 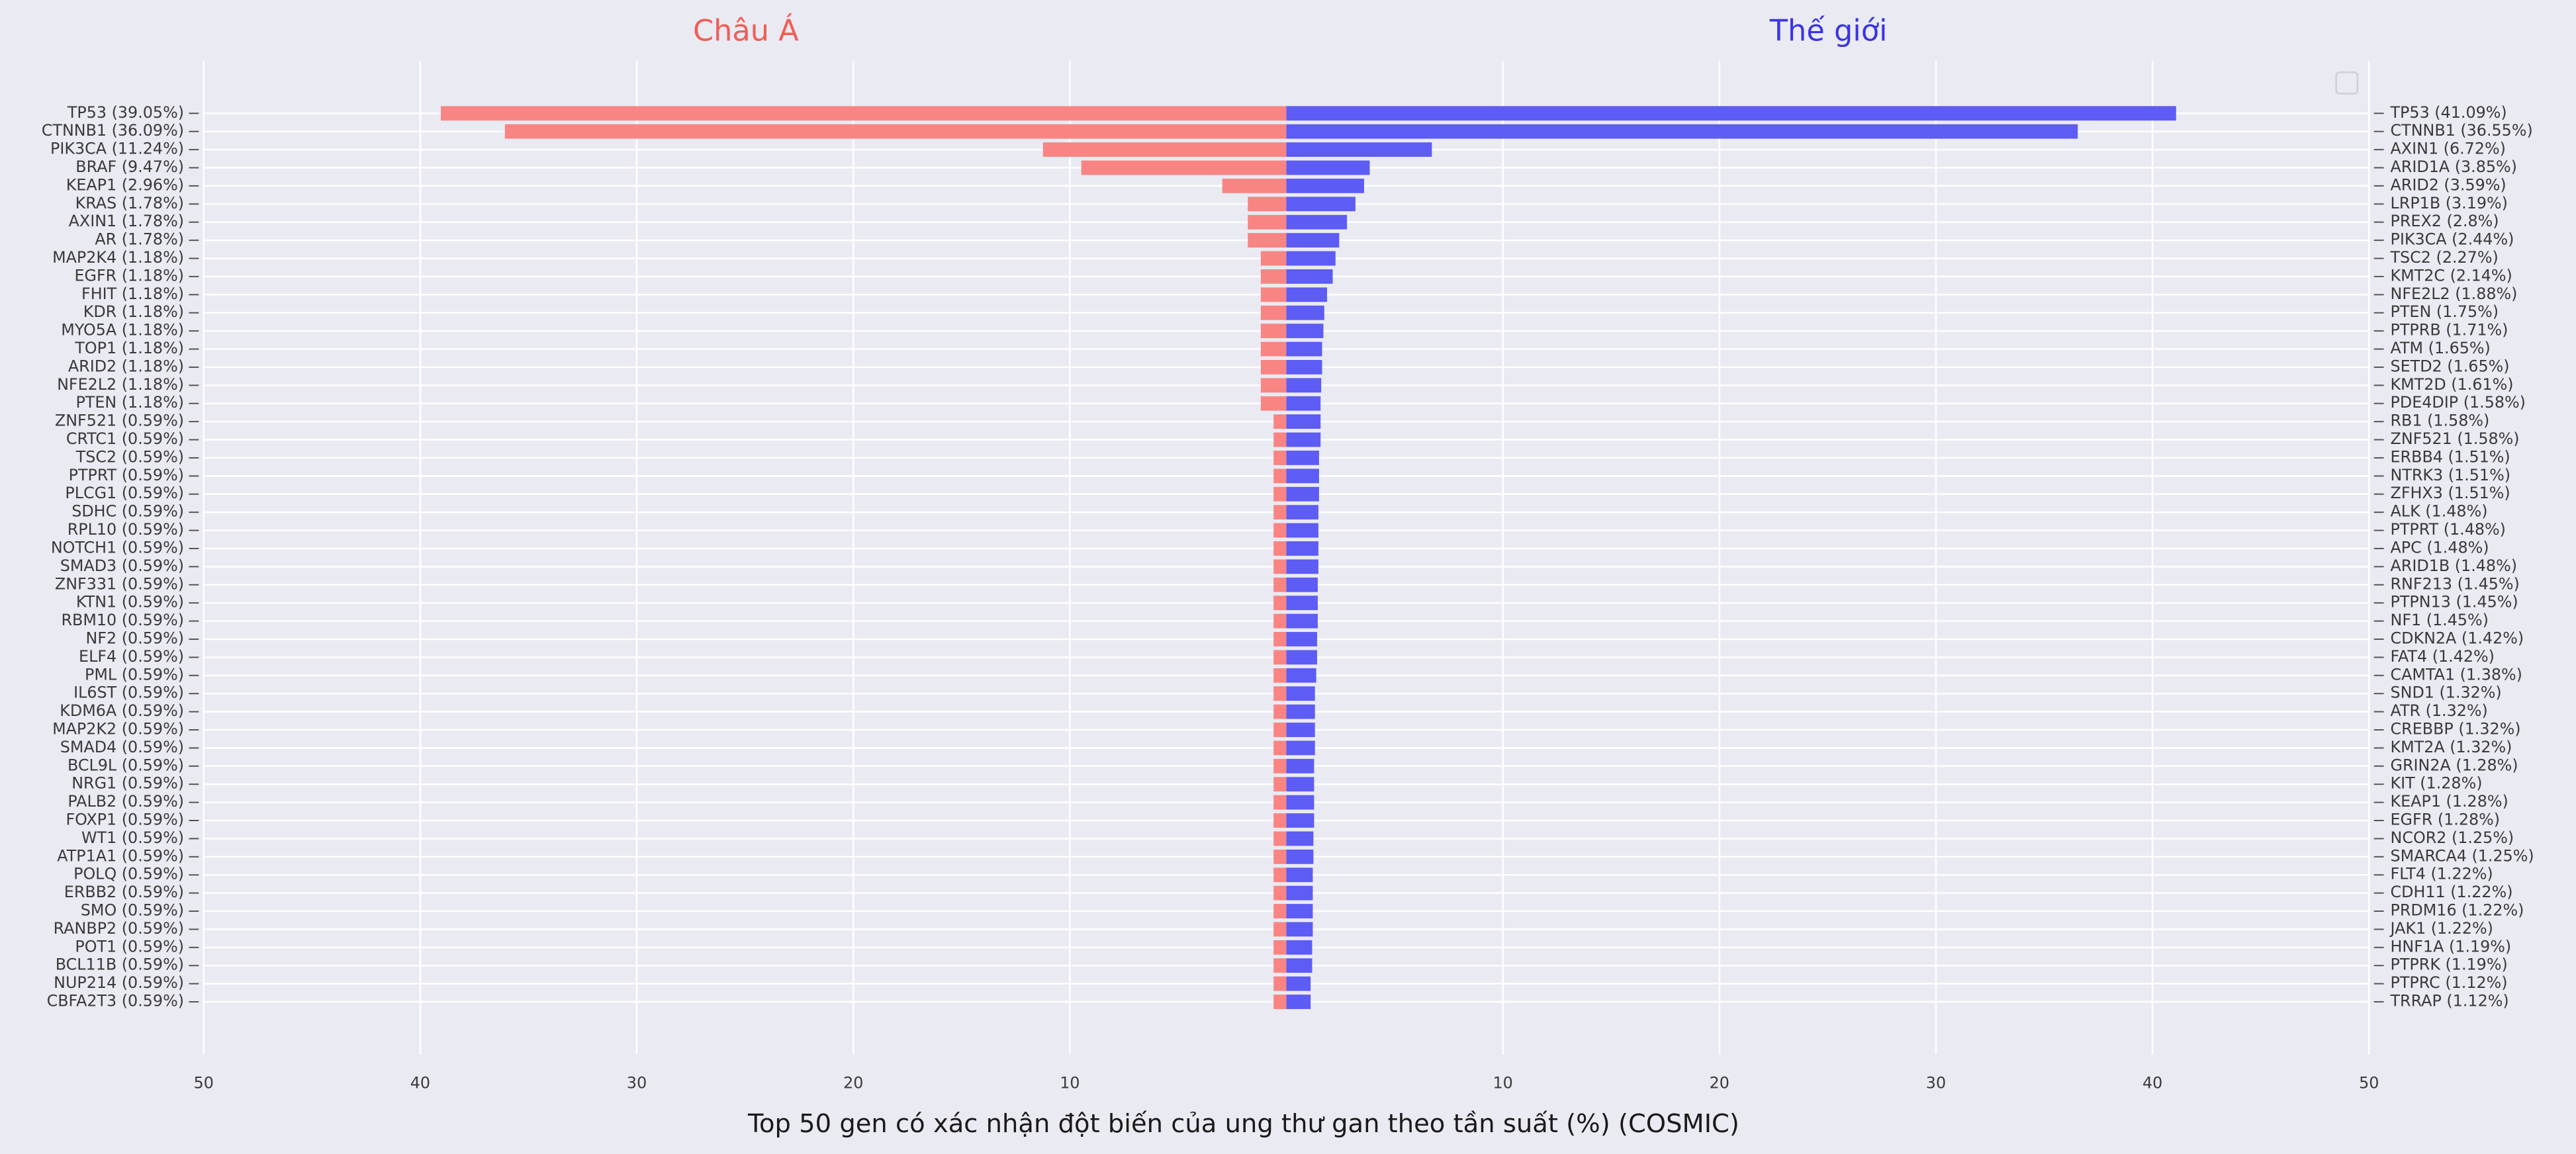 I want to click on y-tick-label: PTPRB (1.71%), so click(x=2449, y=330).